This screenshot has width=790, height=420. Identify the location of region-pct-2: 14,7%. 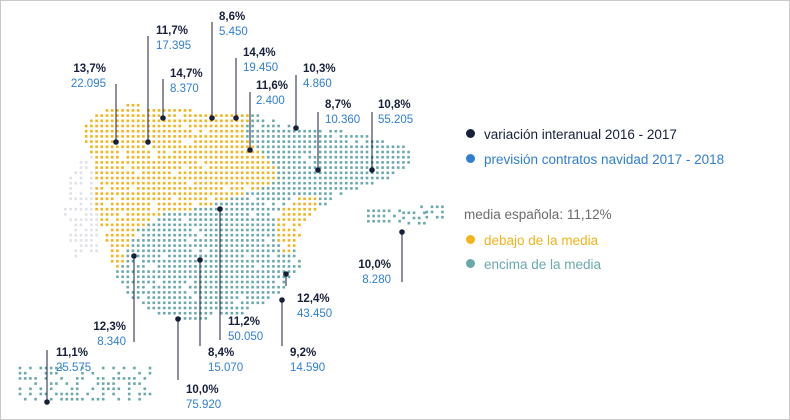
(186, 74).